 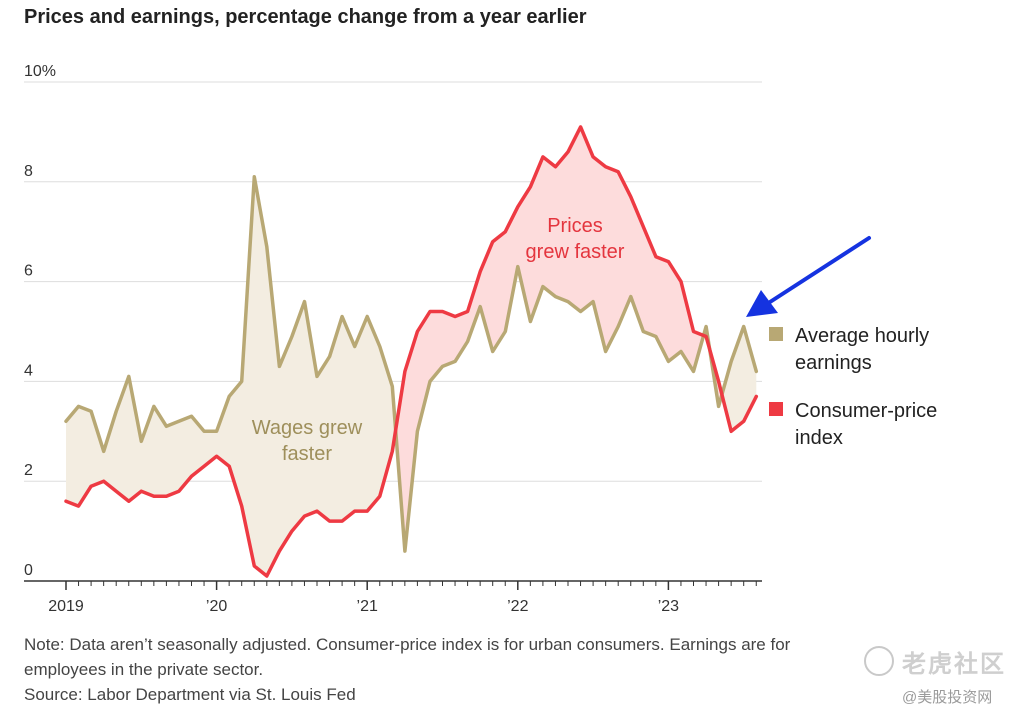 What do you see at coordinates (866, 411) in the screenshot?
I see `legend-label-cpi-line1: Consumer-price` at bounding box center [866, 411].